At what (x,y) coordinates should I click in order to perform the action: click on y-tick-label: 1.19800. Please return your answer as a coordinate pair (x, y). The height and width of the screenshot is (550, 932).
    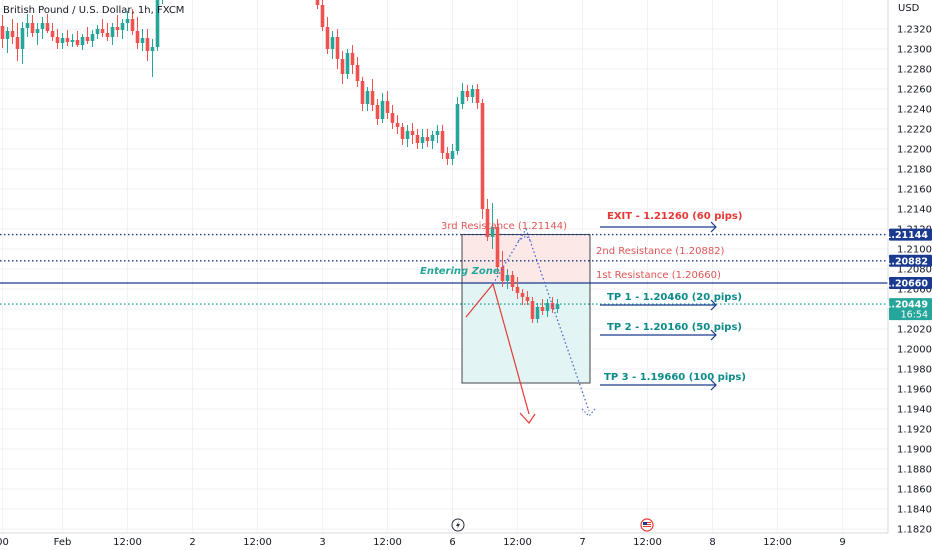
    Looking at the image, I should click on (914, 370).